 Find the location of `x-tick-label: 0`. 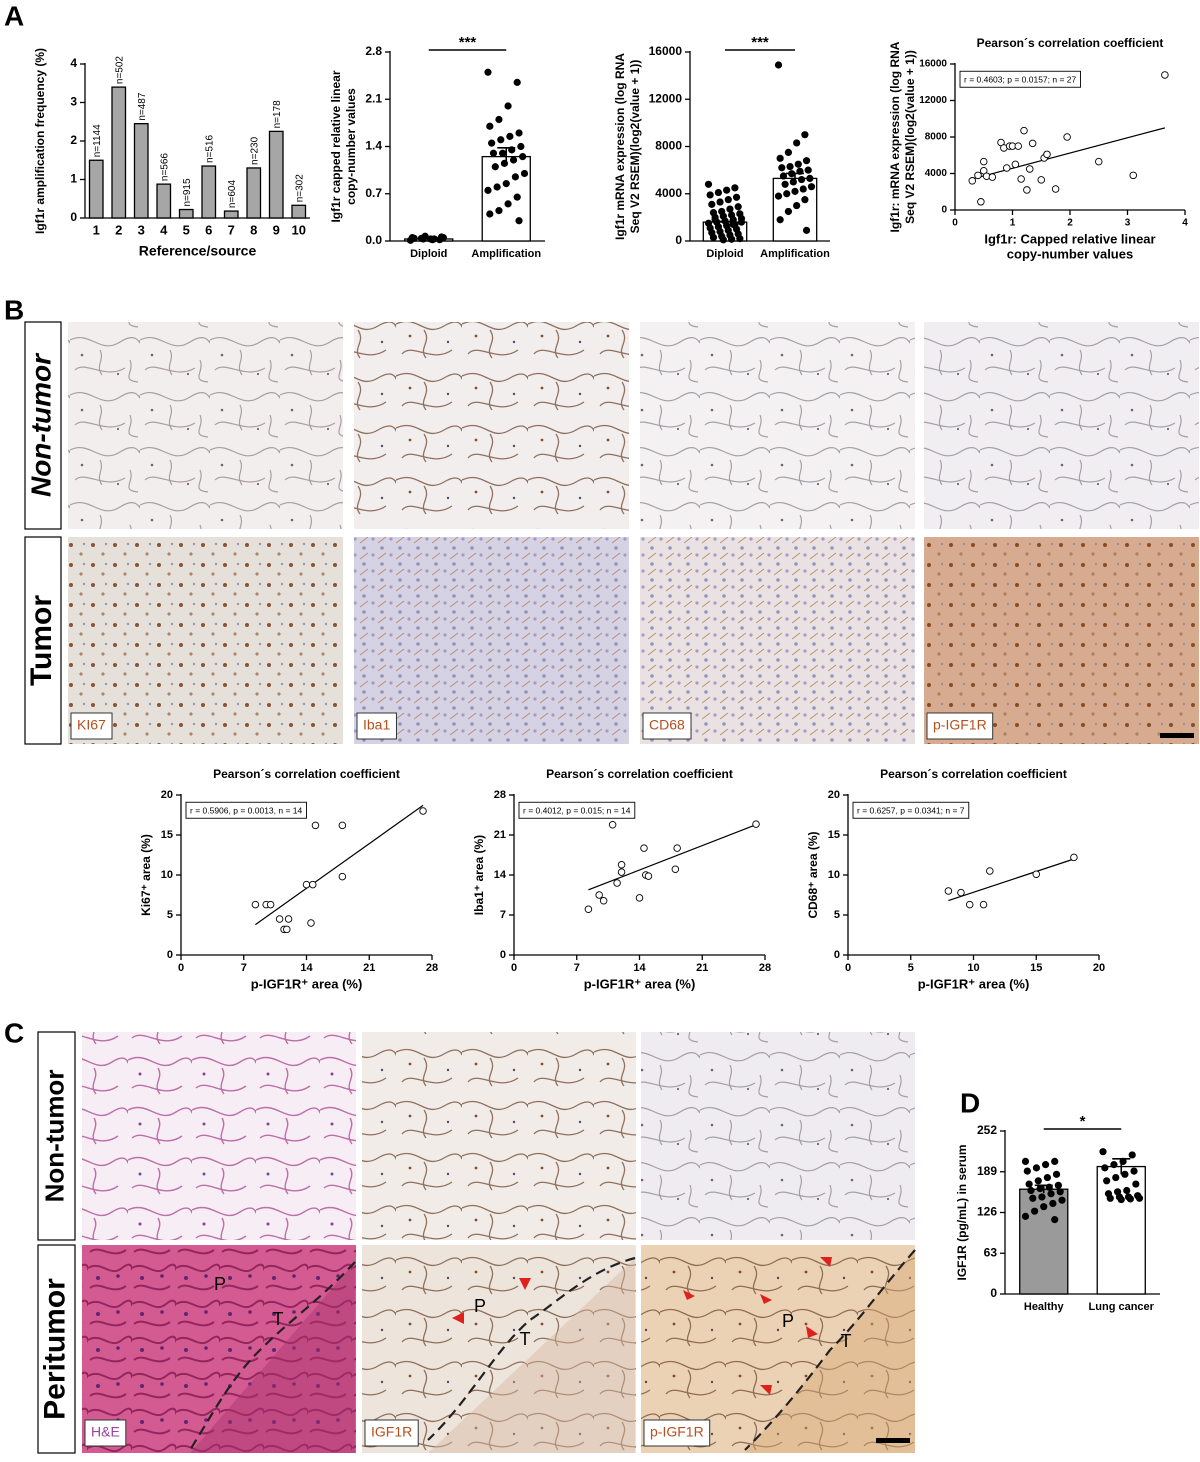

x-tick-label: 0 is located at coordinates (848, 968).